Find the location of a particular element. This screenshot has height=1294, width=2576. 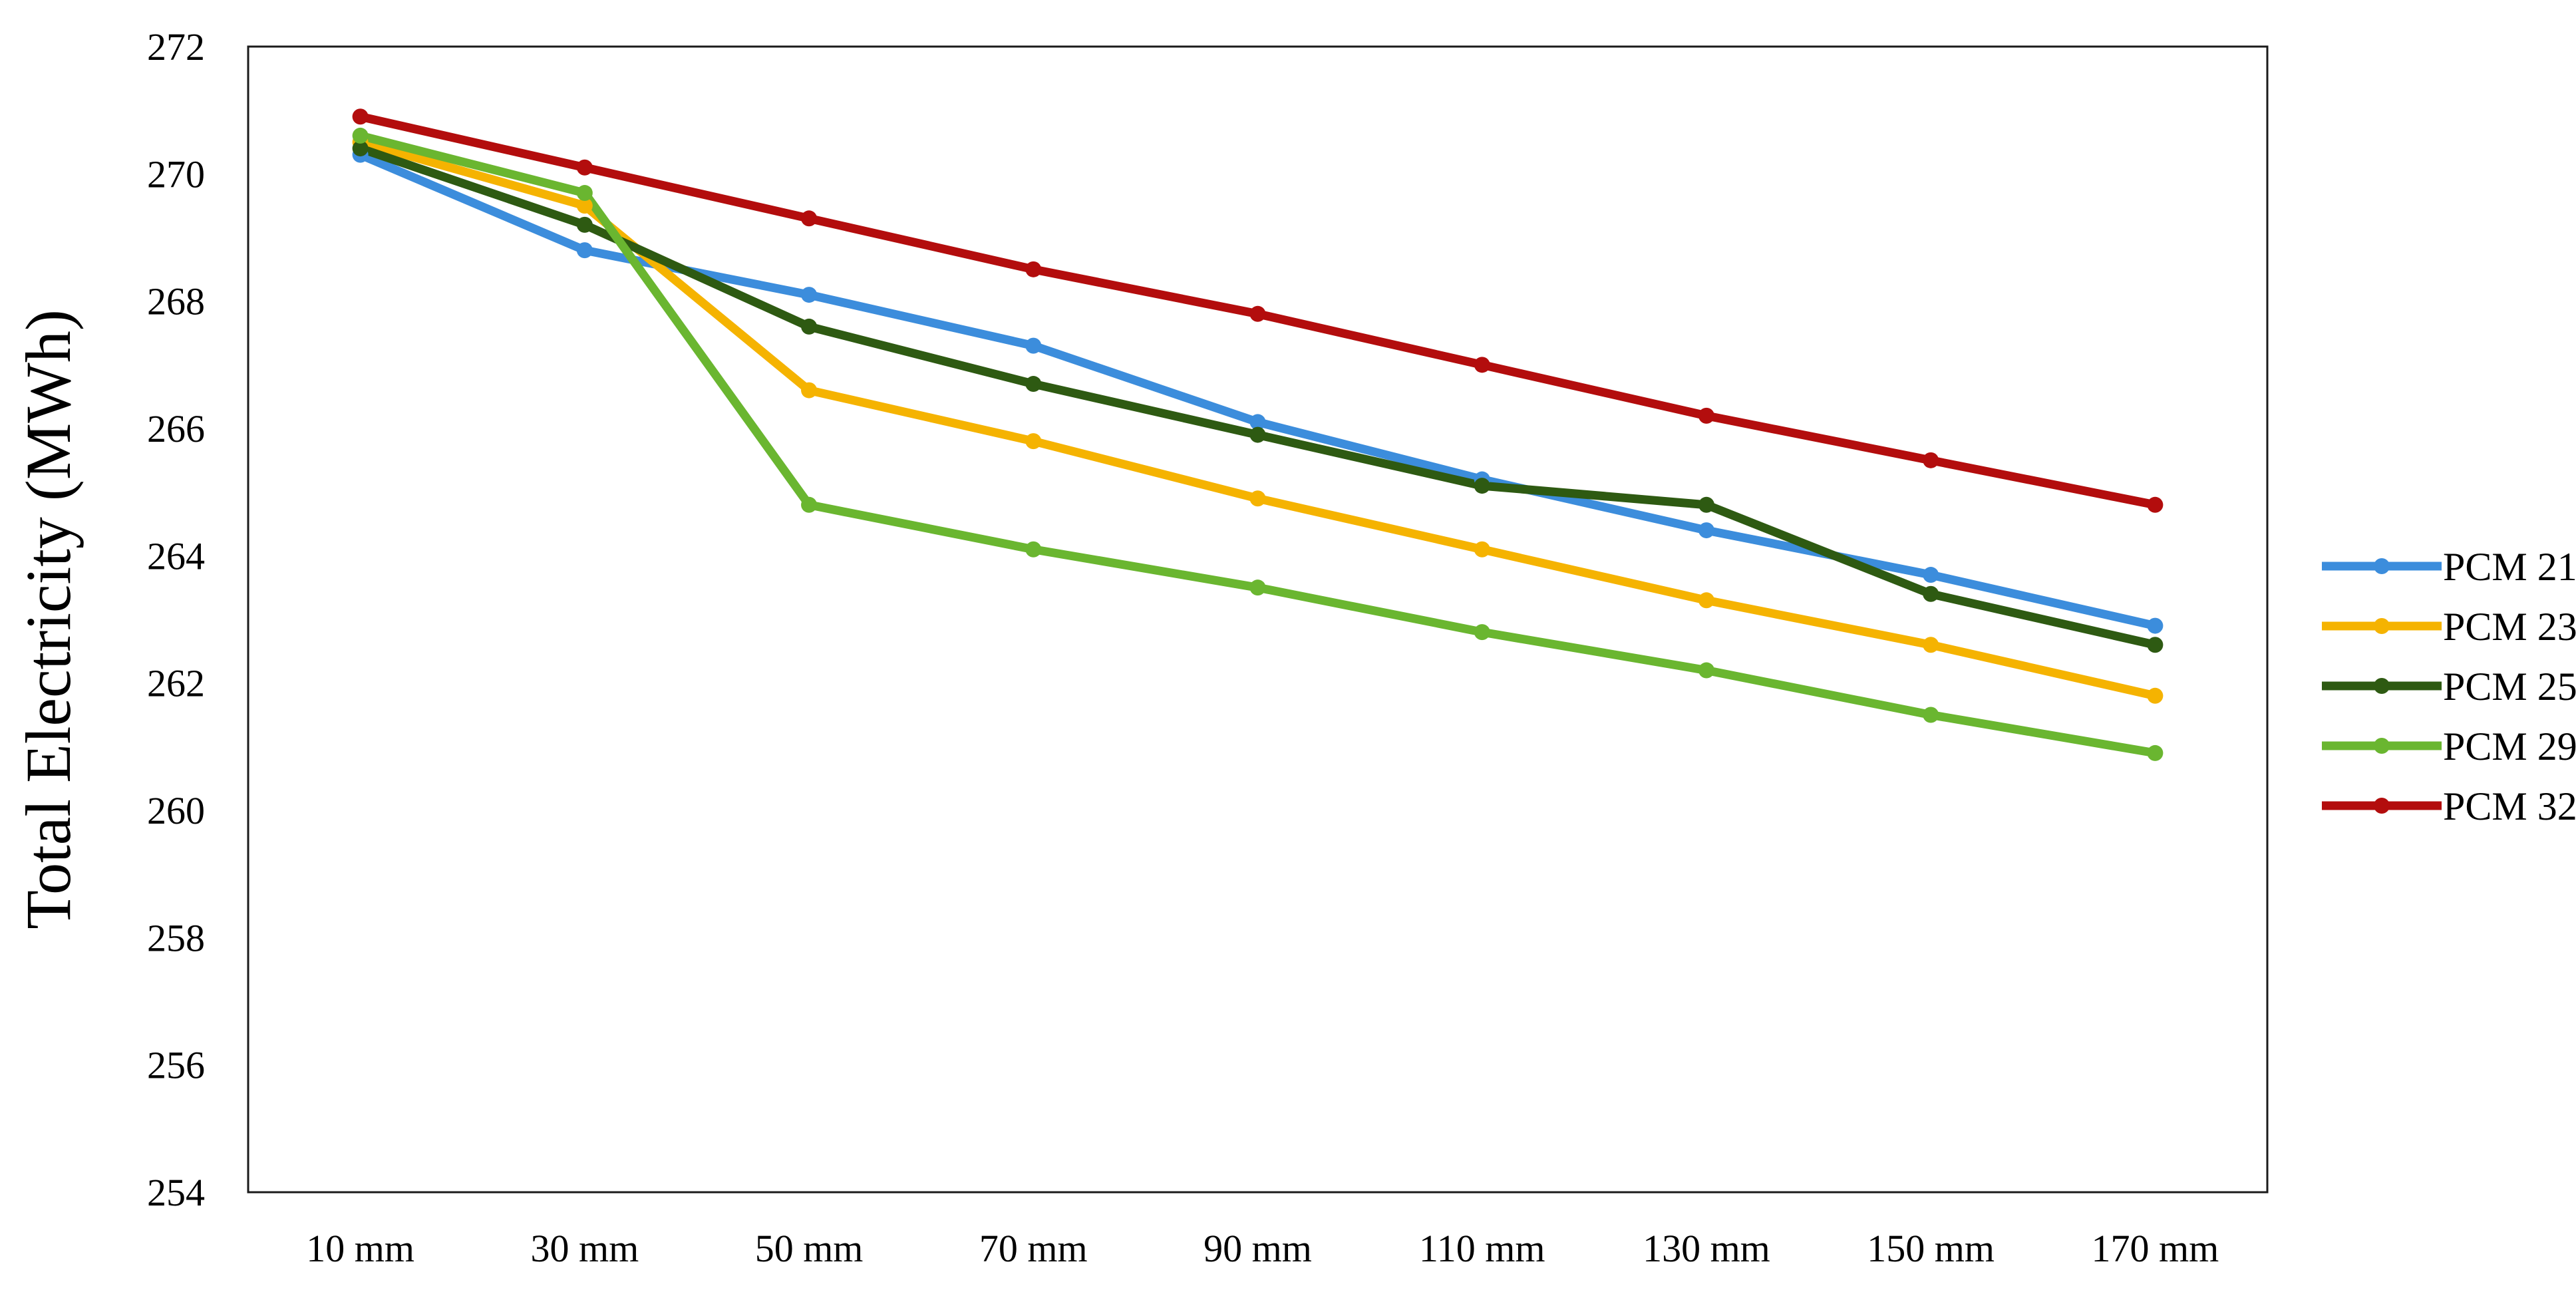

y-tick-label: 268 is located at coordinates (176, 301).